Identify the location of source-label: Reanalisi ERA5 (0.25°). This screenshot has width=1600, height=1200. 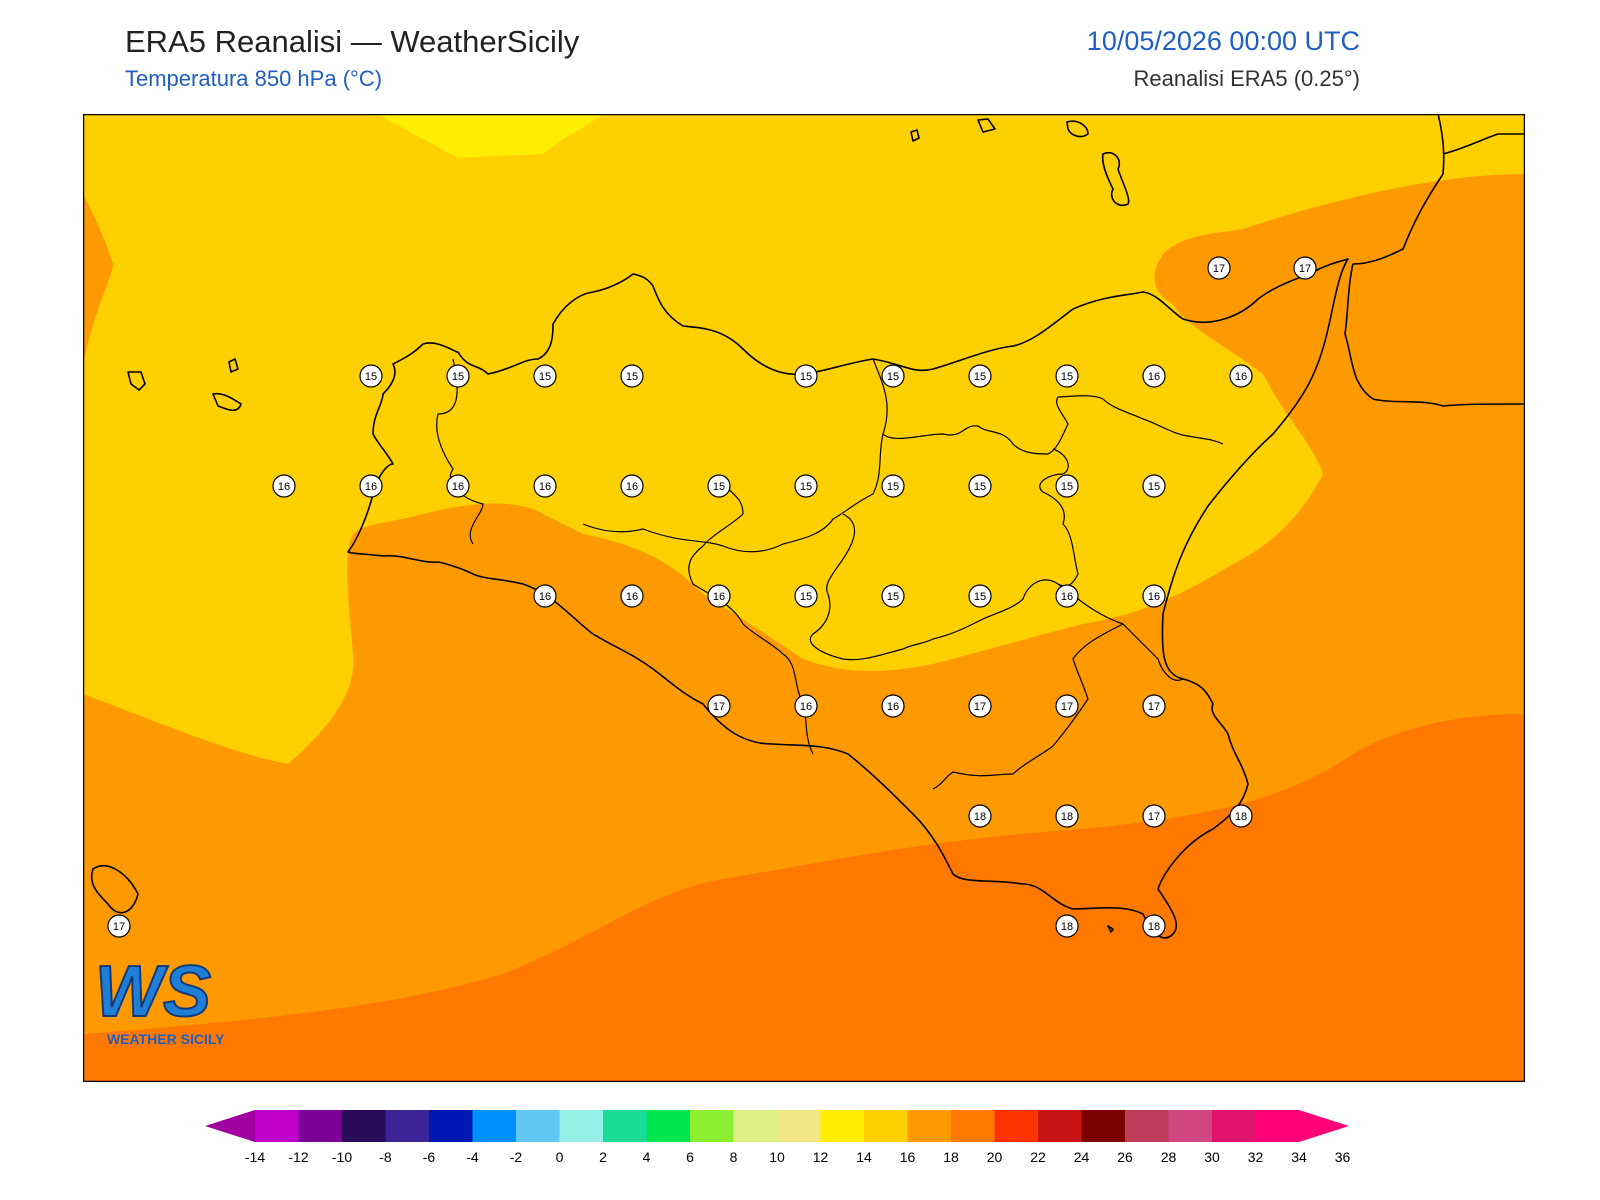
(1246, 78).